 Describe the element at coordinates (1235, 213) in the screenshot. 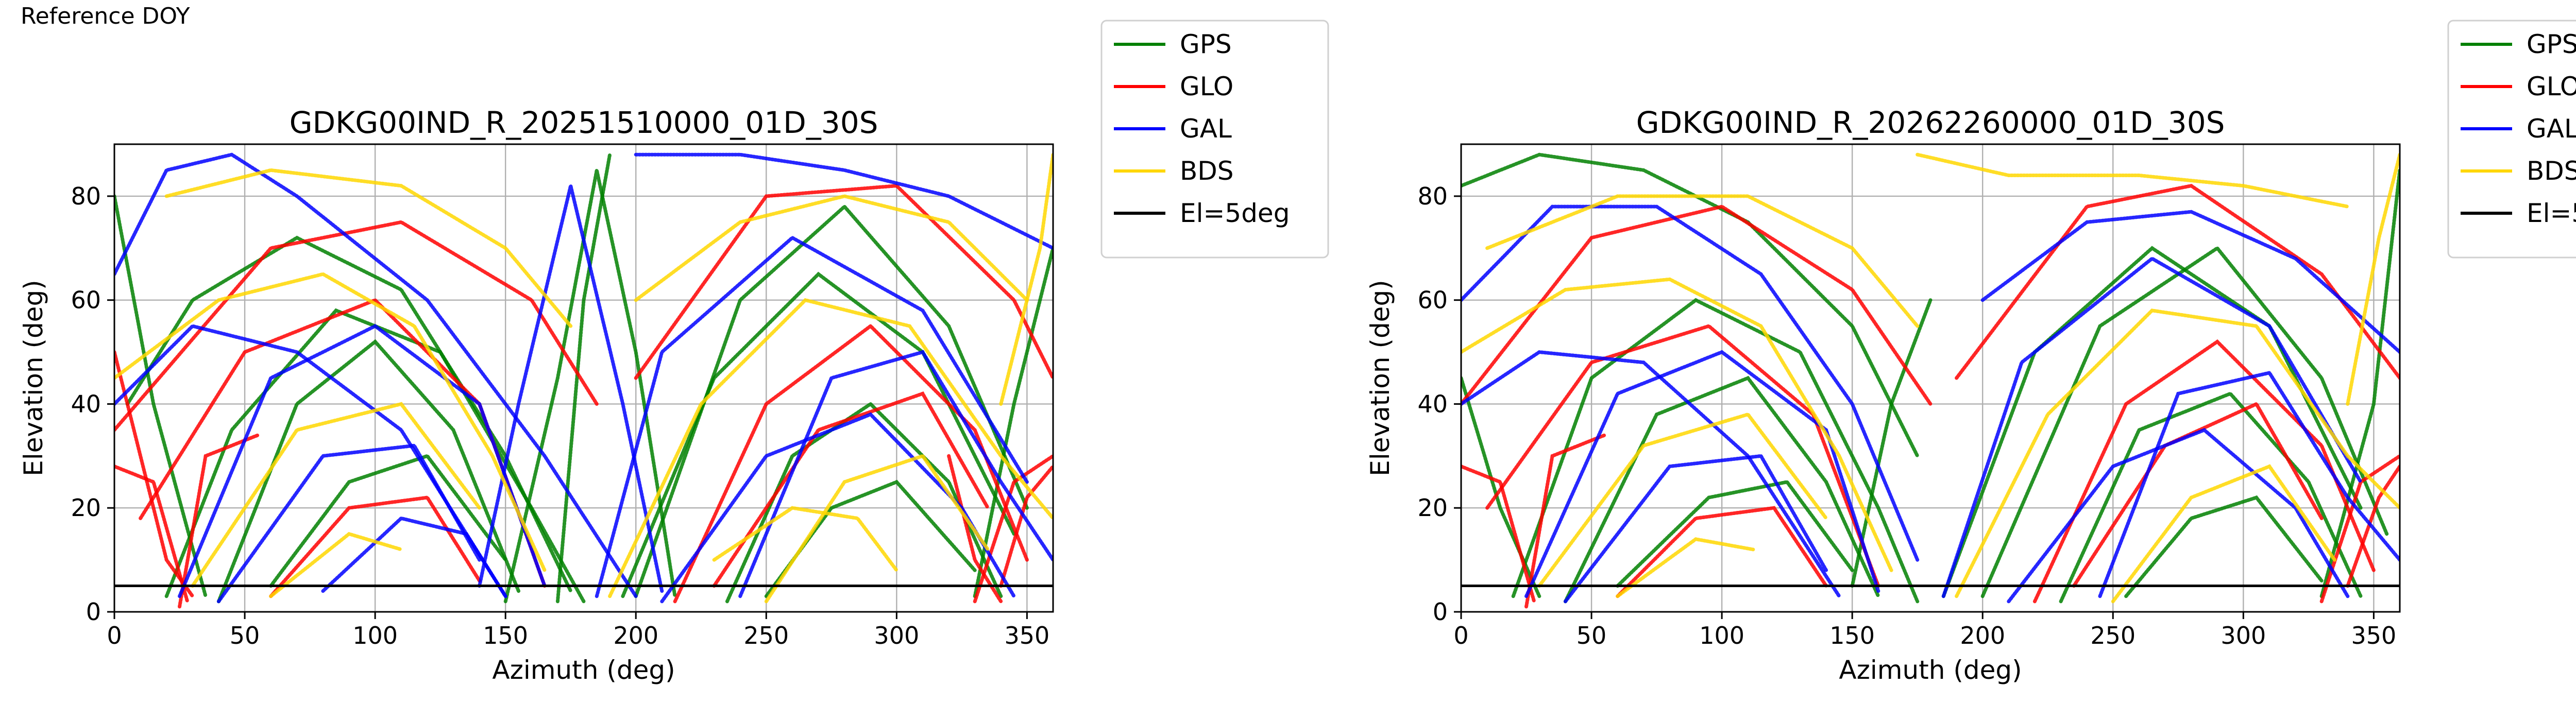

I see `legend-label: El=5deg` at that location.